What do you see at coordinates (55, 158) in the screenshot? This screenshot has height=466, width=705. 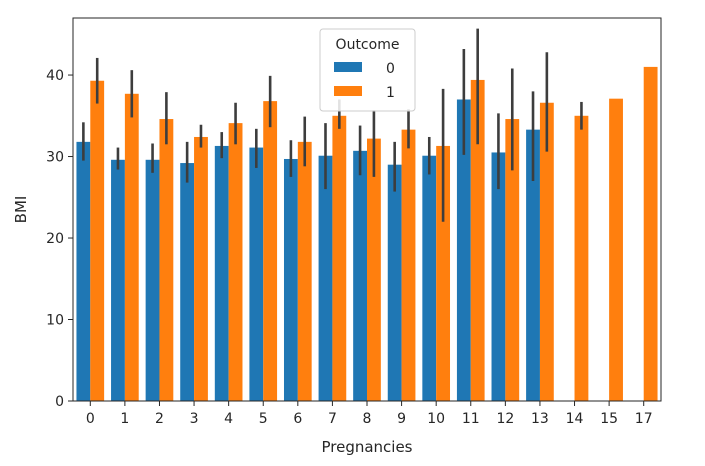 I see `y-tick-label: 30` at bounding box center [55, 158].